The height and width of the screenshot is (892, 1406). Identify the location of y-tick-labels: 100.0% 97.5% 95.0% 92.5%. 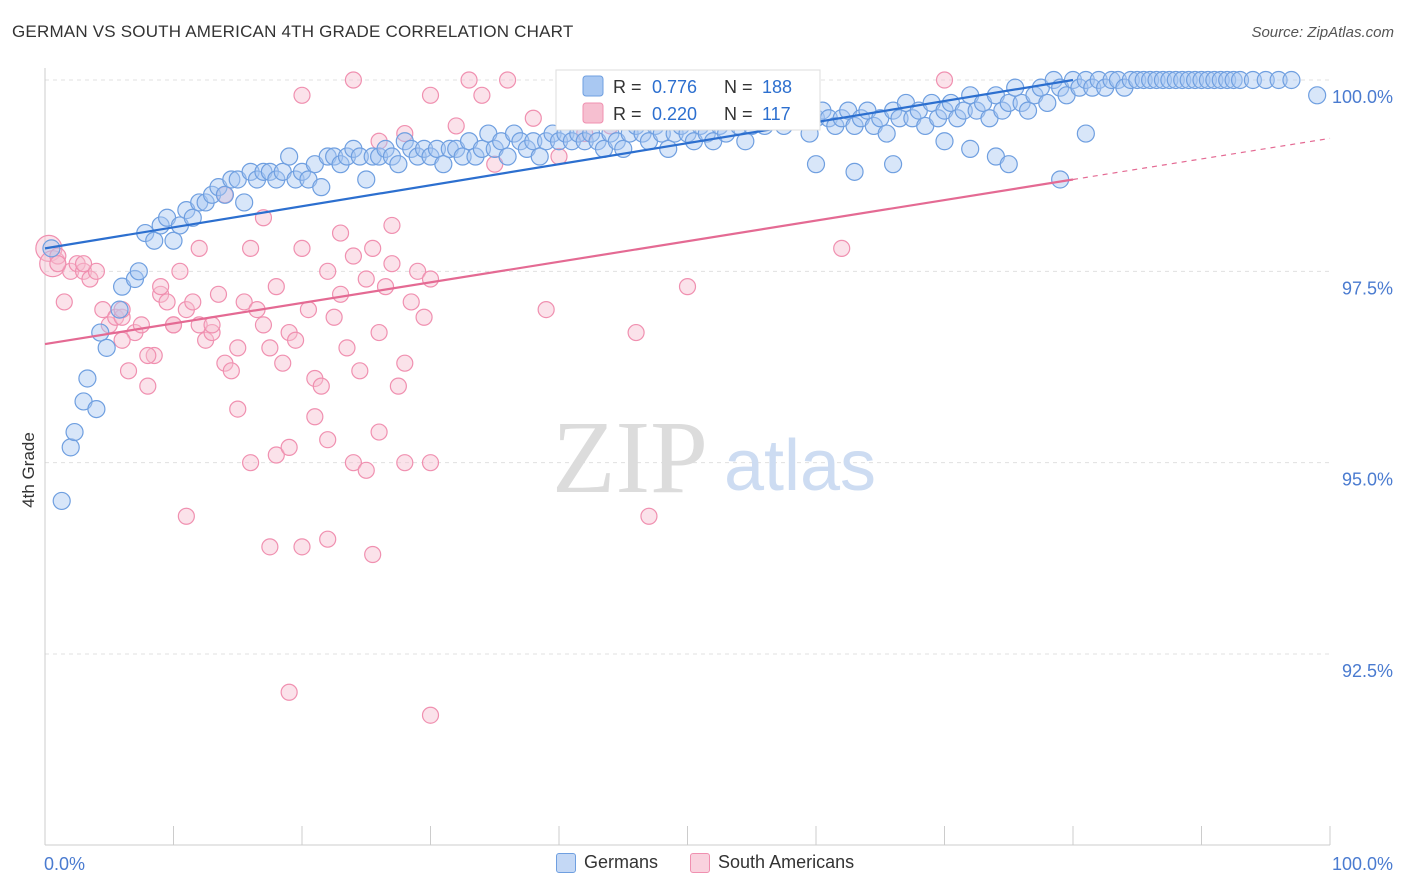
(1362, 384).